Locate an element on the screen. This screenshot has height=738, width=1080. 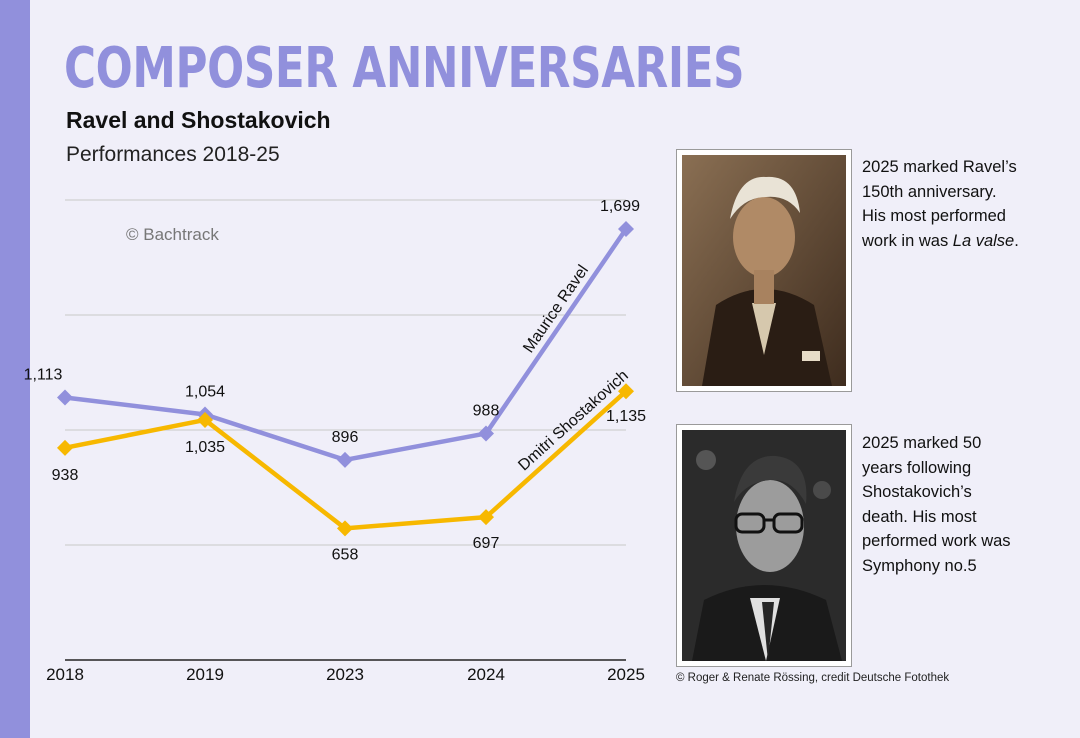
ravel-note-line: work in was La valse. is located at coordinates (967, 241).